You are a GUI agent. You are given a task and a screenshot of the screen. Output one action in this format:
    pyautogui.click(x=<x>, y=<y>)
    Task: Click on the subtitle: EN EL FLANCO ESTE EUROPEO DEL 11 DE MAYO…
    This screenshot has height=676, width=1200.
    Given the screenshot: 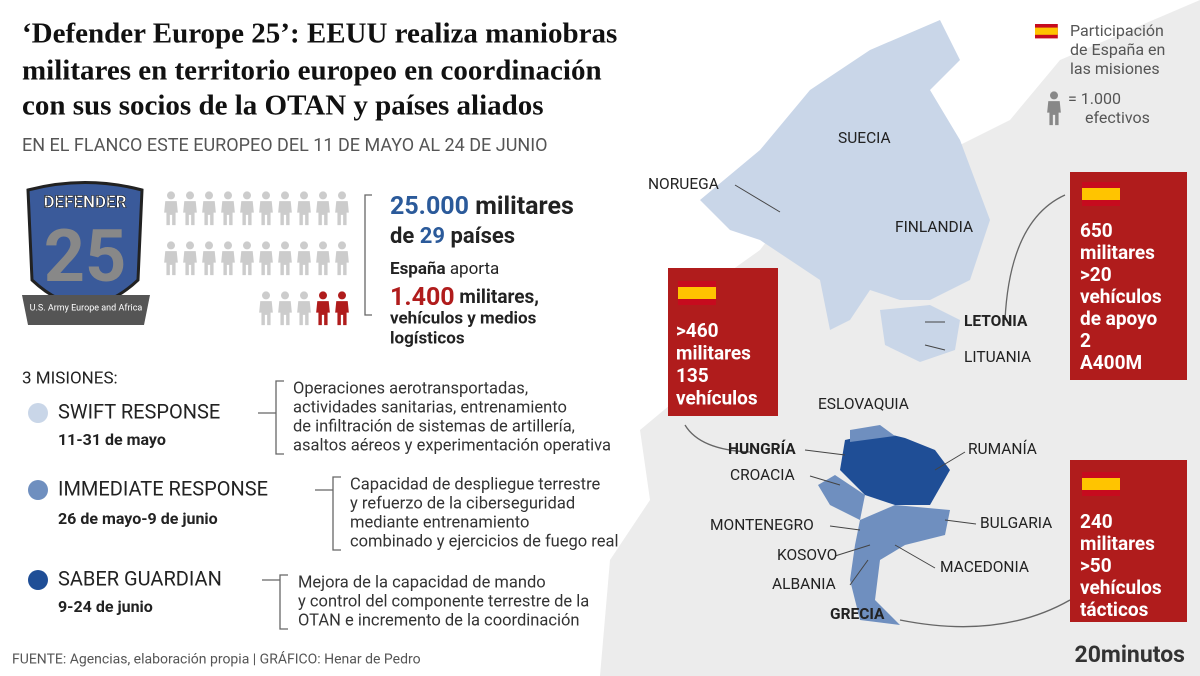 What is the action you would take?
    pyautogui.click(x=284, y=145)
    